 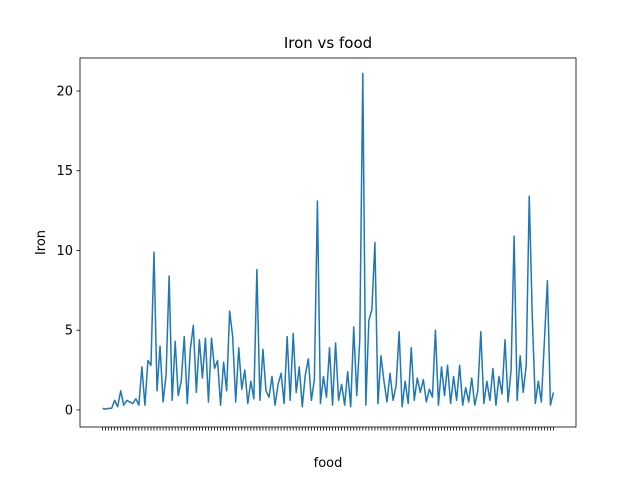 What do you see at coordinates (69, 331) in the screenshot?
I see `y-tick-label: 5` at bounding box center [69, 331].